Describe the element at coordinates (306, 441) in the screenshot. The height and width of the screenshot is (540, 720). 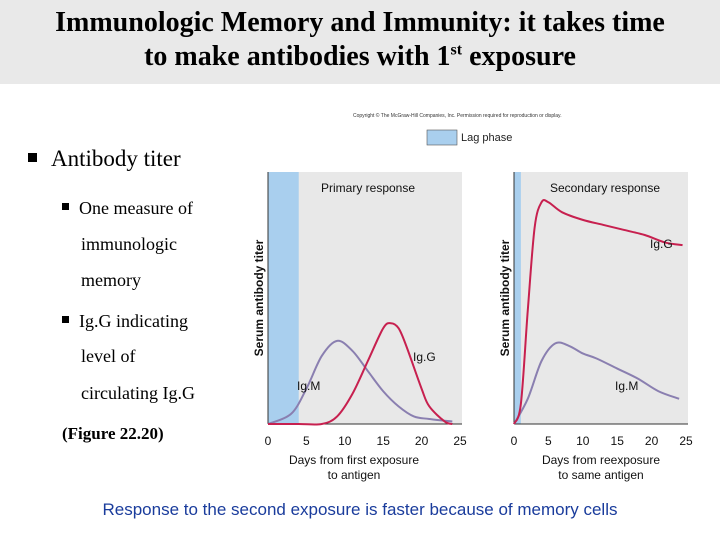
I see `primary-x-tick-label: 5` at that location.